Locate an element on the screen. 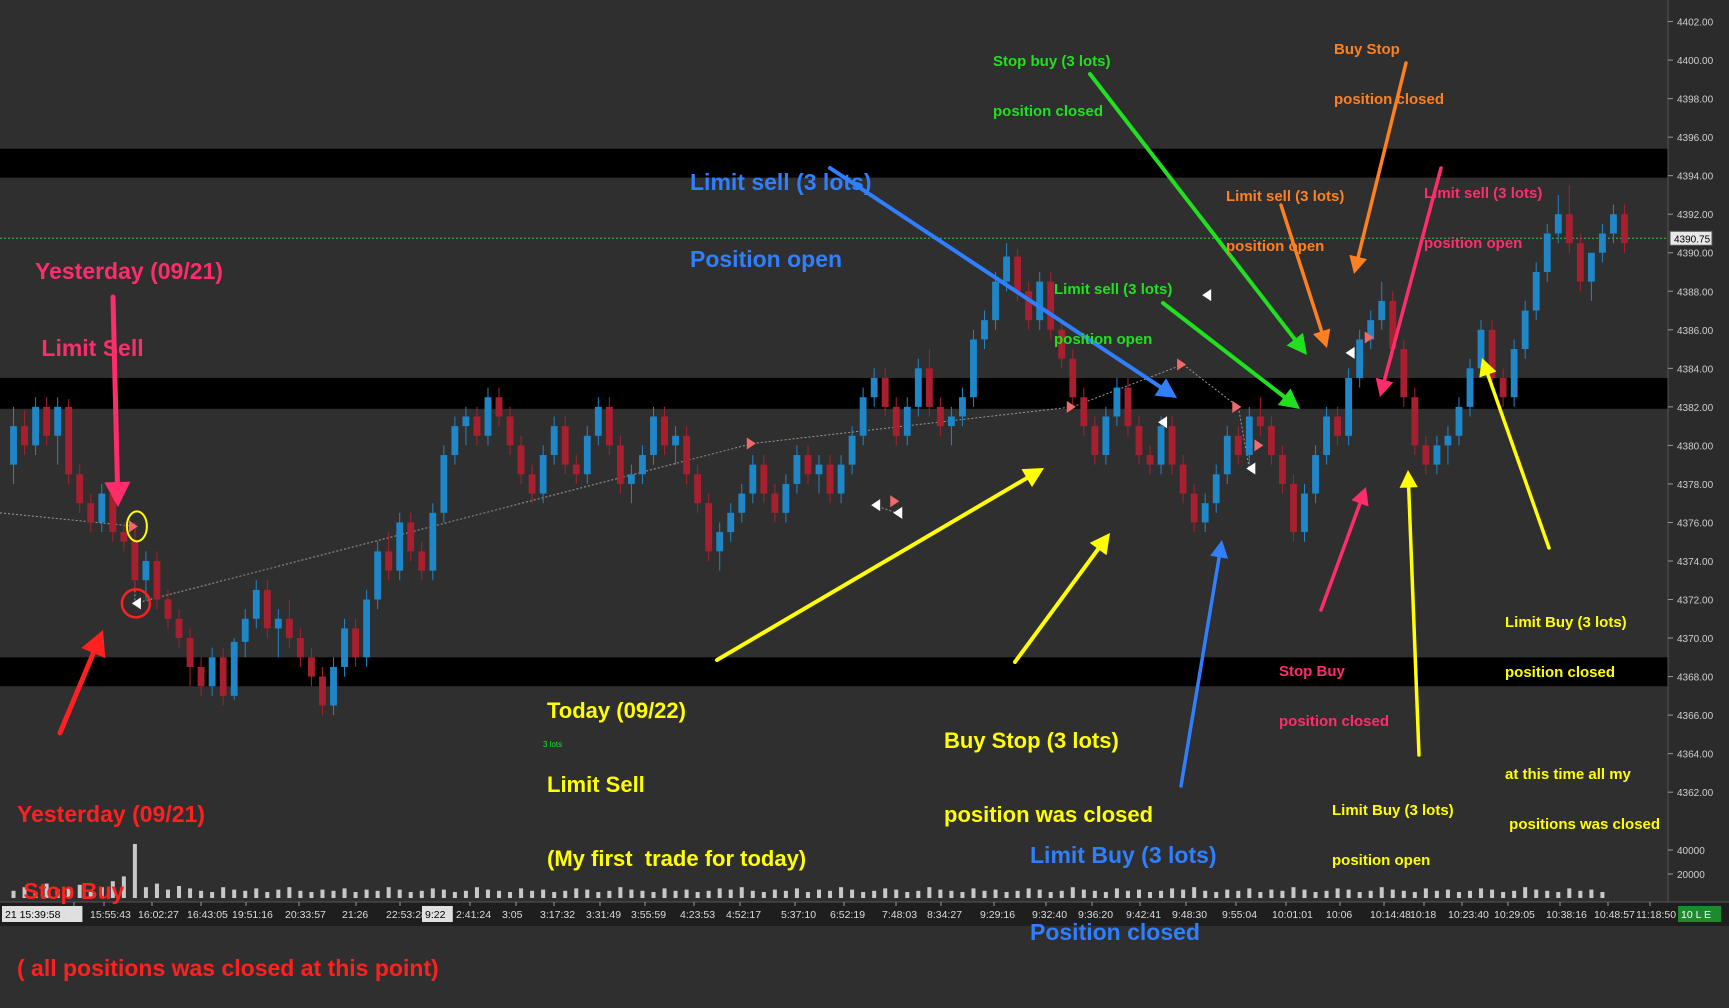 Image resolution: width=1729 pixels, height=1008 pixels. price-tick-label: 4388.00 is located at coordinates (1695, 292).